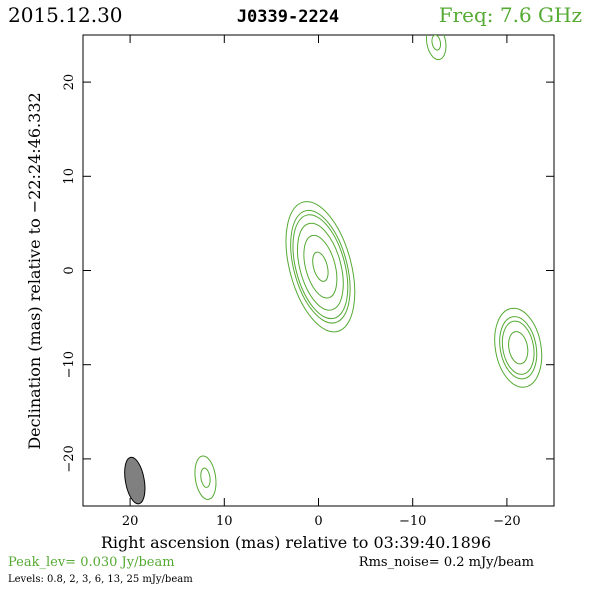  What do you see at coordinates (69, 176) in the screenshot?
I see `y-tick-label: 10` at bounding box center [69, 176].